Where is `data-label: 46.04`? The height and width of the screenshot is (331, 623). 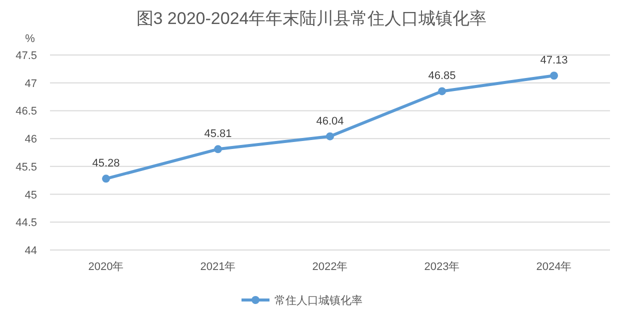
data-label: 46.04 is located at coordinates (330, 121).